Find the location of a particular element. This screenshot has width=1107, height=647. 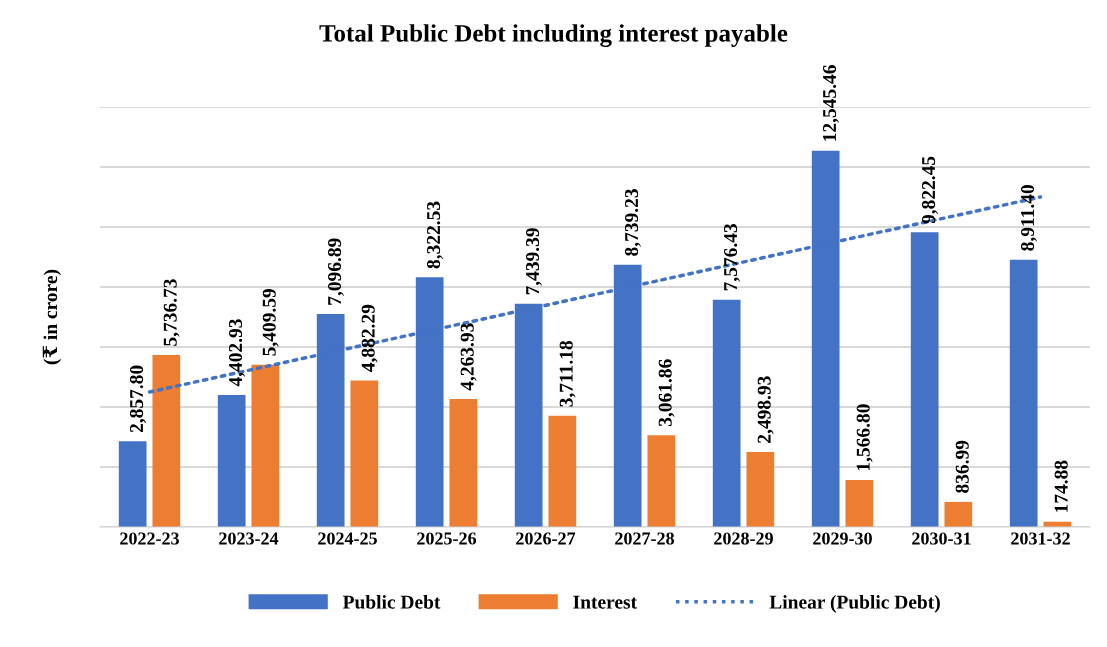

data-label: 3,711.18 is located at coordinates (567, 373).